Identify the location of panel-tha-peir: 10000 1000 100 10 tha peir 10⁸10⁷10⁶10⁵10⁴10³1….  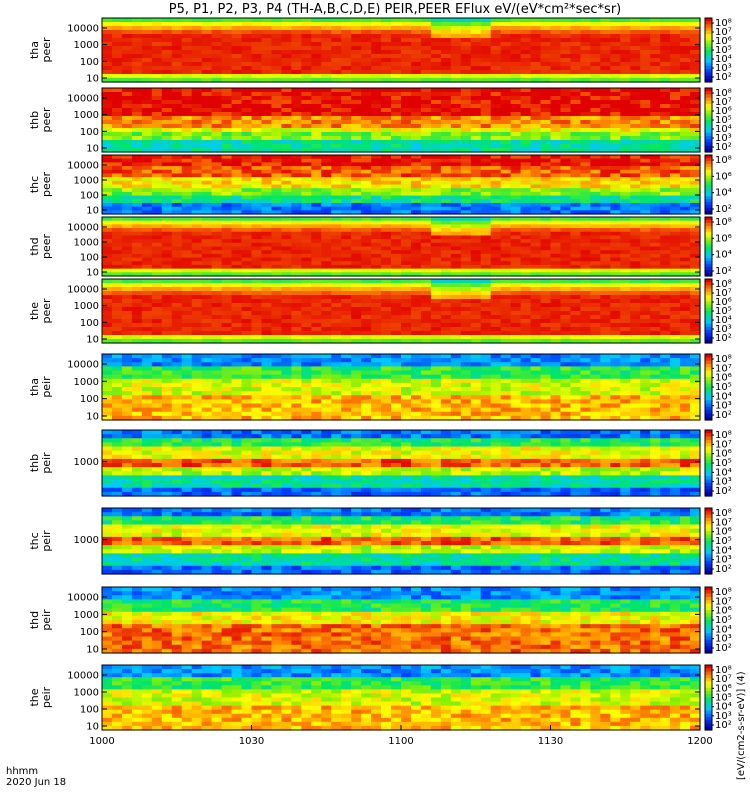
(380, 388).